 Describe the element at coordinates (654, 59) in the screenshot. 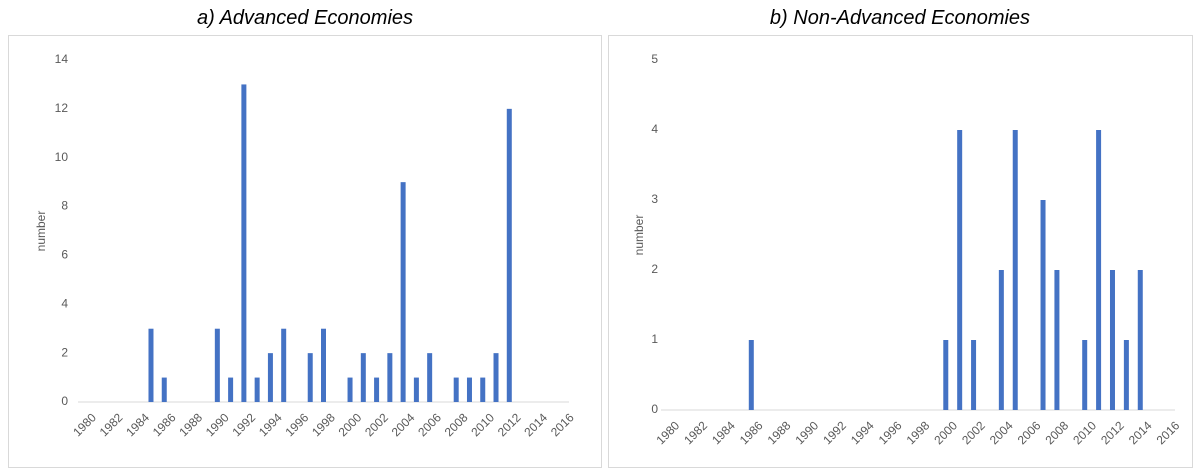

I see `y-tick-label: 5` at that location.